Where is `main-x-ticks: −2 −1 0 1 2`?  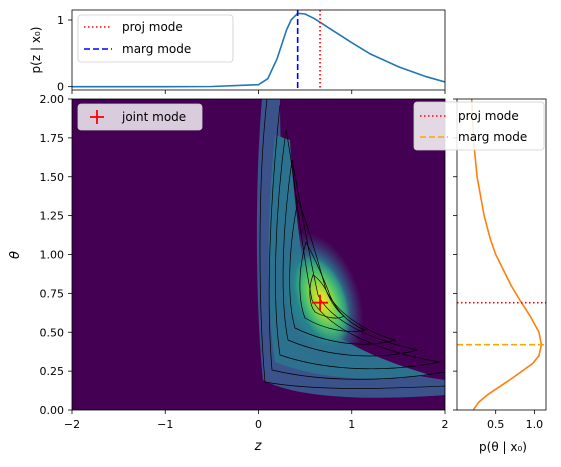
main-x-ticks: −2 −1 0 1 2 is located at coordinates (256, 420).